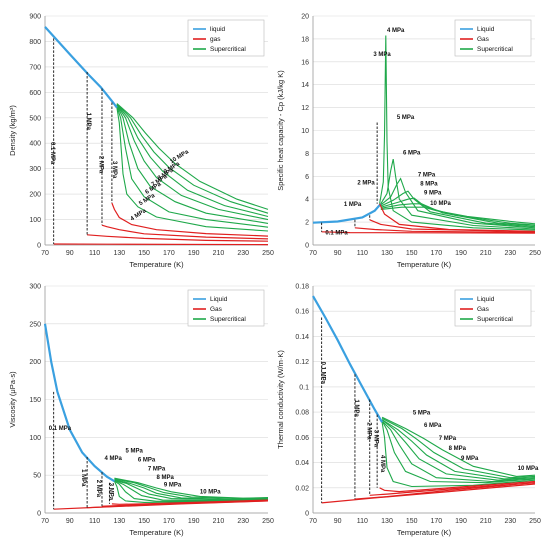 This screenshot has height=555, width=550. What do you see at coordinates (495, 319) in the screenshot?
I see `legend-label: Supercritical` at bounding box center [495, 319].